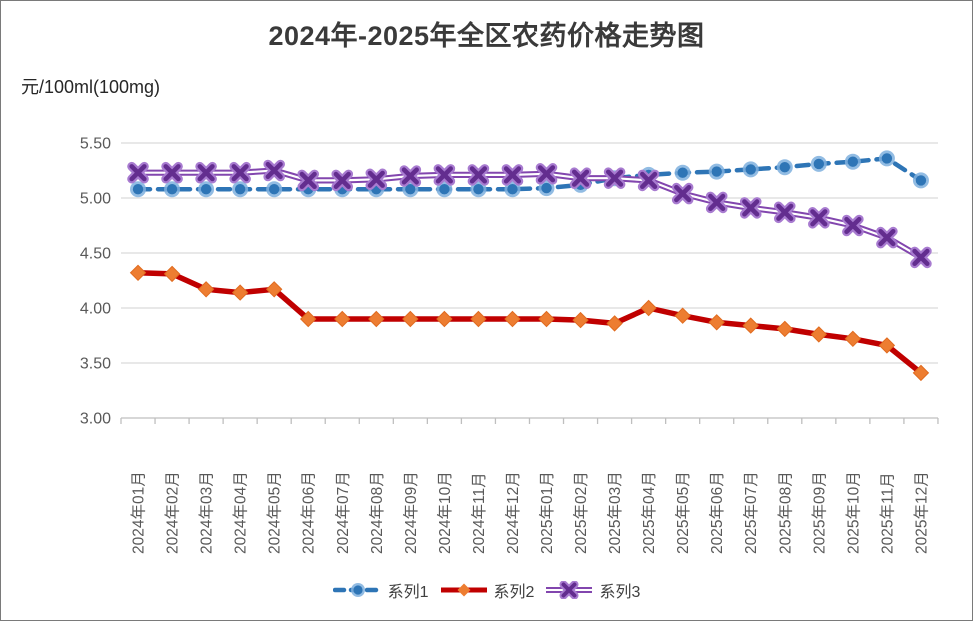 This screenshot has width=973, height=621. What do you see at coordinates (620, 592) in the screenshot?
I see `legend-label: 系列3` at bounding box center [620, 592].